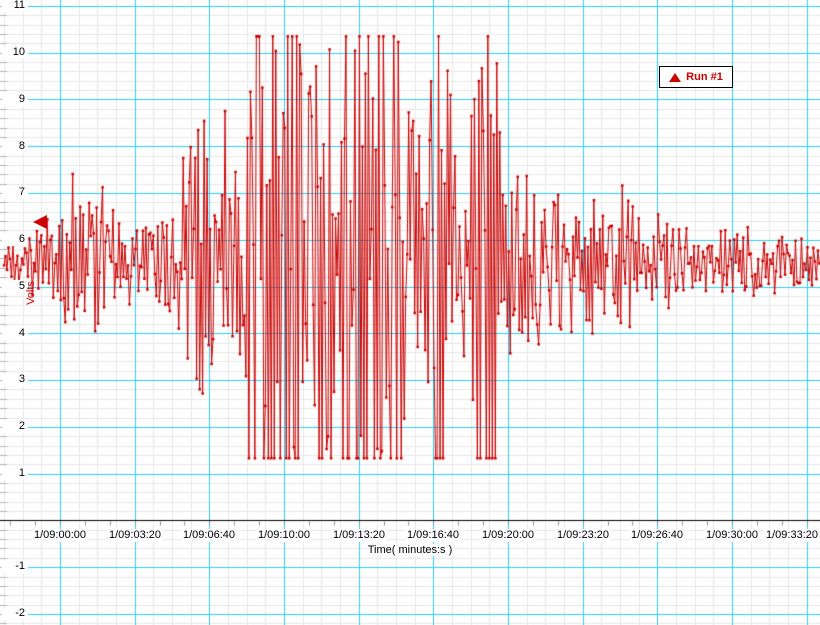 Image resolution: width=820 pixels, height=625 pixels. What do you see at coordinates (433, 535) in the screenshot?
I see `x-axis-tick-label: 1/09:16:40` at bounding box center [433, 535].